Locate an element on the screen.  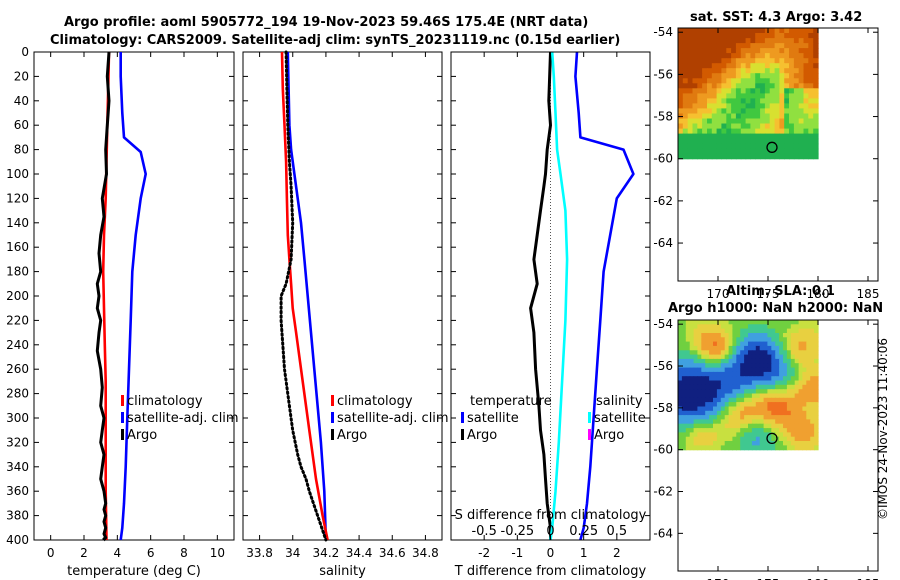
temperature-legend-title: temperature is located at coordinates (511, 401).